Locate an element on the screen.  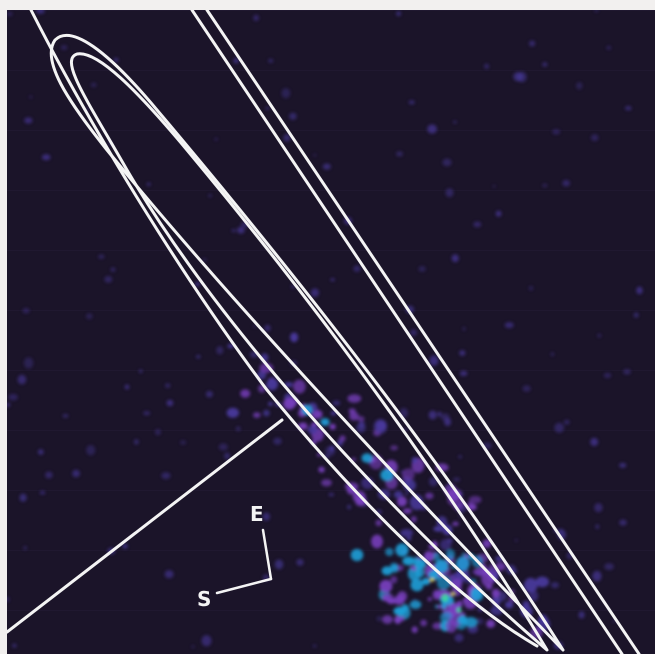
compass-east-arm is located at coordinates (267, 554).